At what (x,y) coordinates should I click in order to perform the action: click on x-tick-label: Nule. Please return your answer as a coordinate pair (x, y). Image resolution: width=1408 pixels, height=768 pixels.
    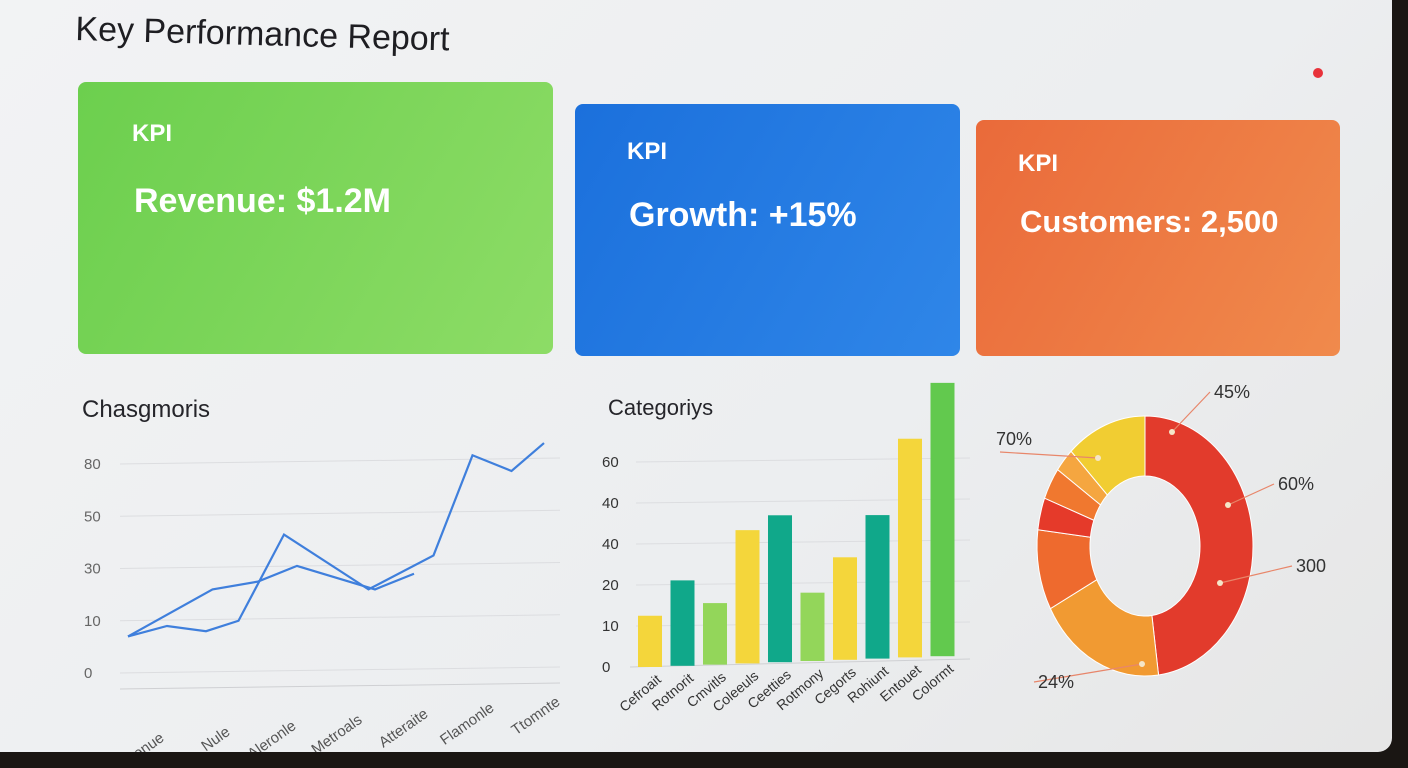
    Looking at the image, I should click on (215, 737).